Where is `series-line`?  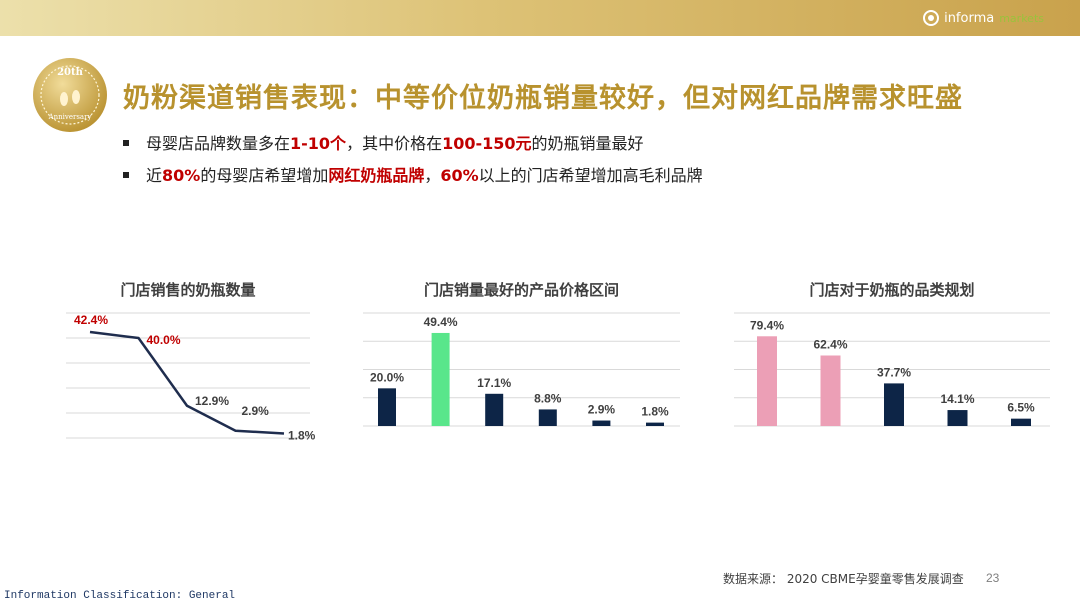
series-line is located at coordinates (187, 382).